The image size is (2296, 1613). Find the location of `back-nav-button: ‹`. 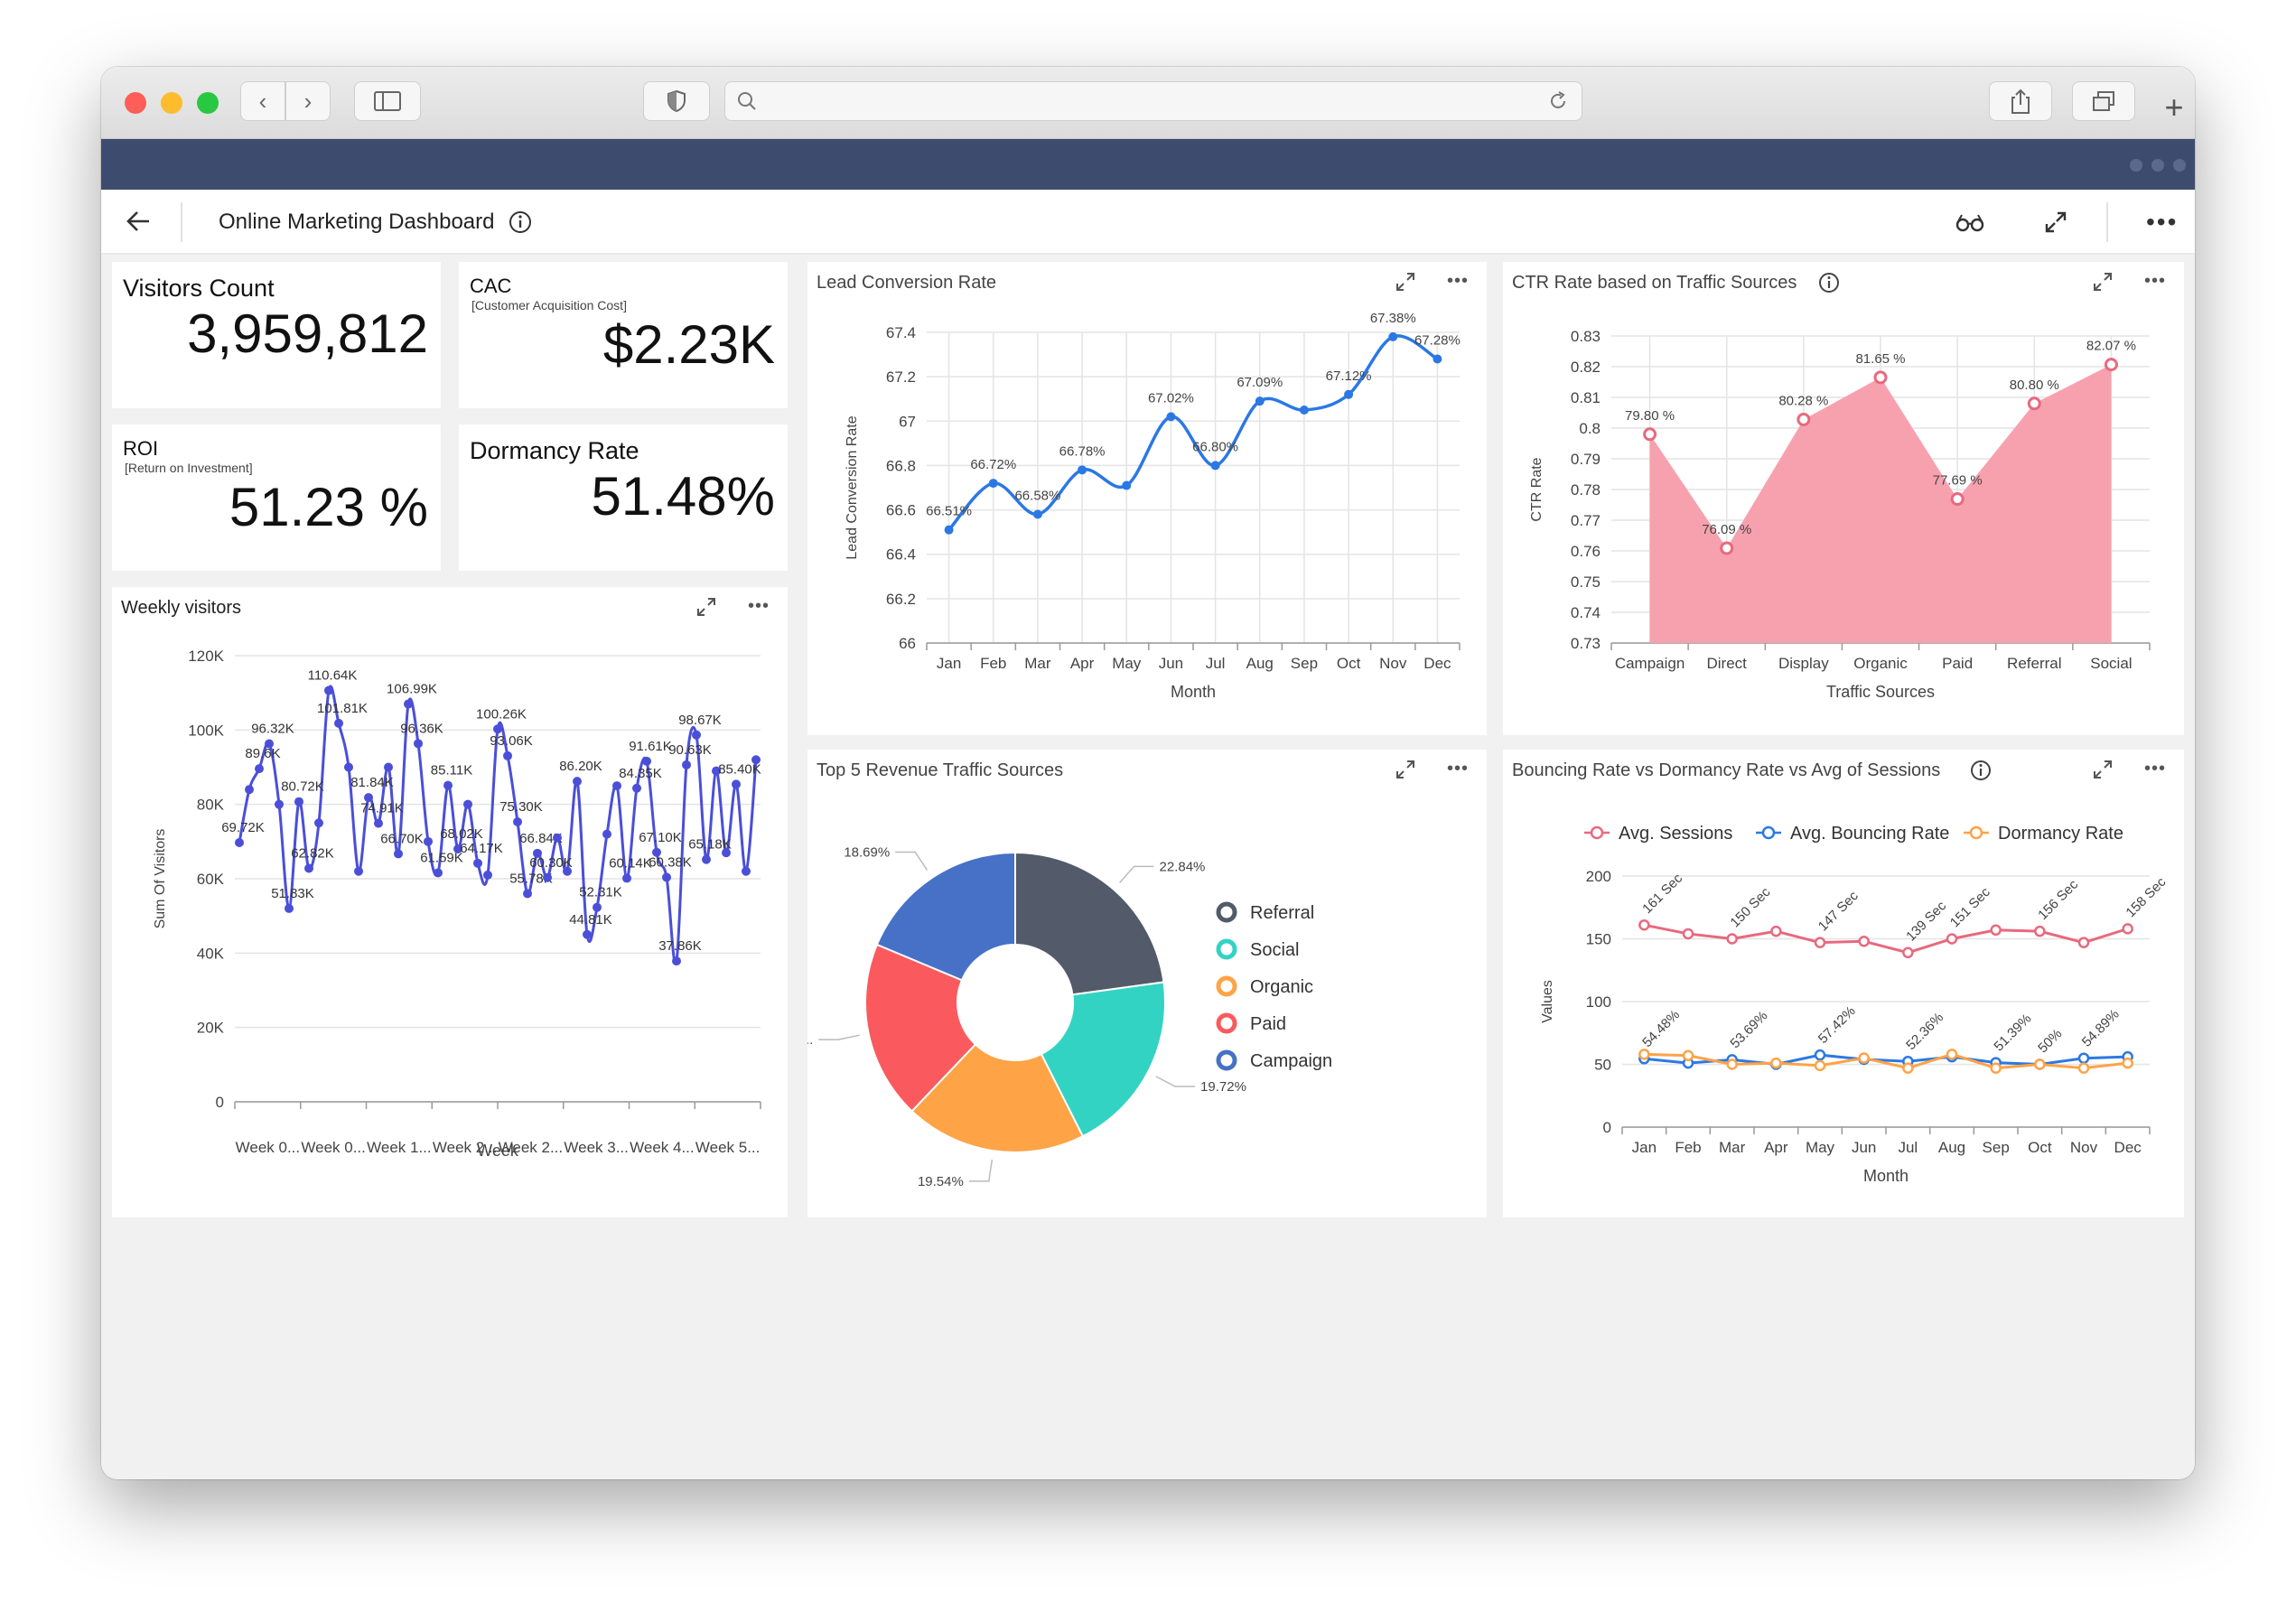

back-nav-button: ‹ is located at coordinates (262, 101).